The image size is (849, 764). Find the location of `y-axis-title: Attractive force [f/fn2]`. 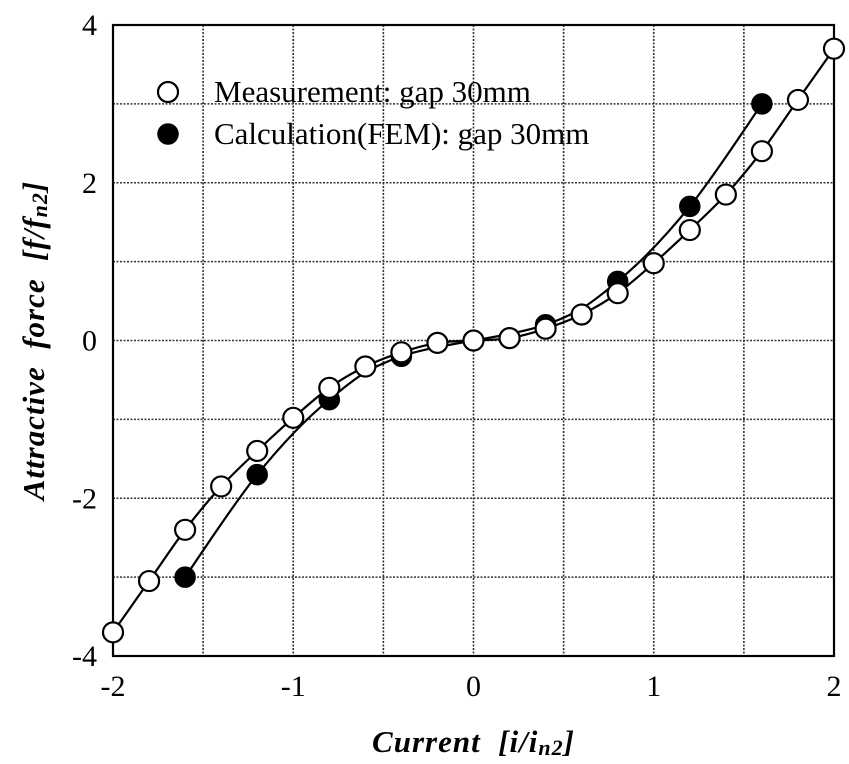

y-axis-title: Attractive force [f/fn2] is located at coordinates (34, 342).